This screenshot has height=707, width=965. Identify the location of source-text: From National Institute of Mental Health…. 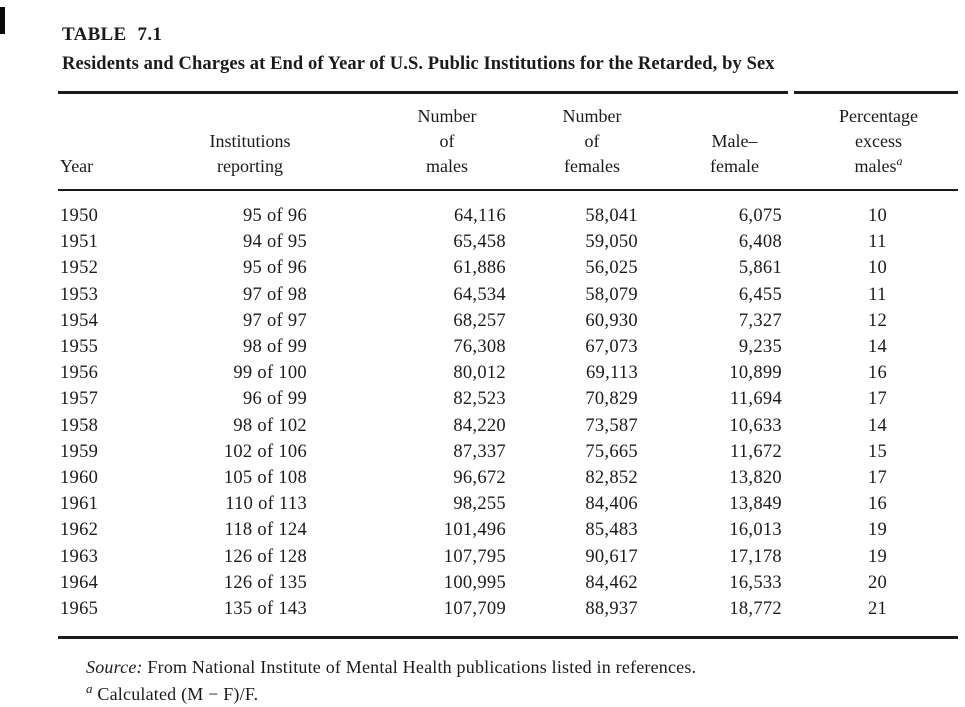
(419, 667).